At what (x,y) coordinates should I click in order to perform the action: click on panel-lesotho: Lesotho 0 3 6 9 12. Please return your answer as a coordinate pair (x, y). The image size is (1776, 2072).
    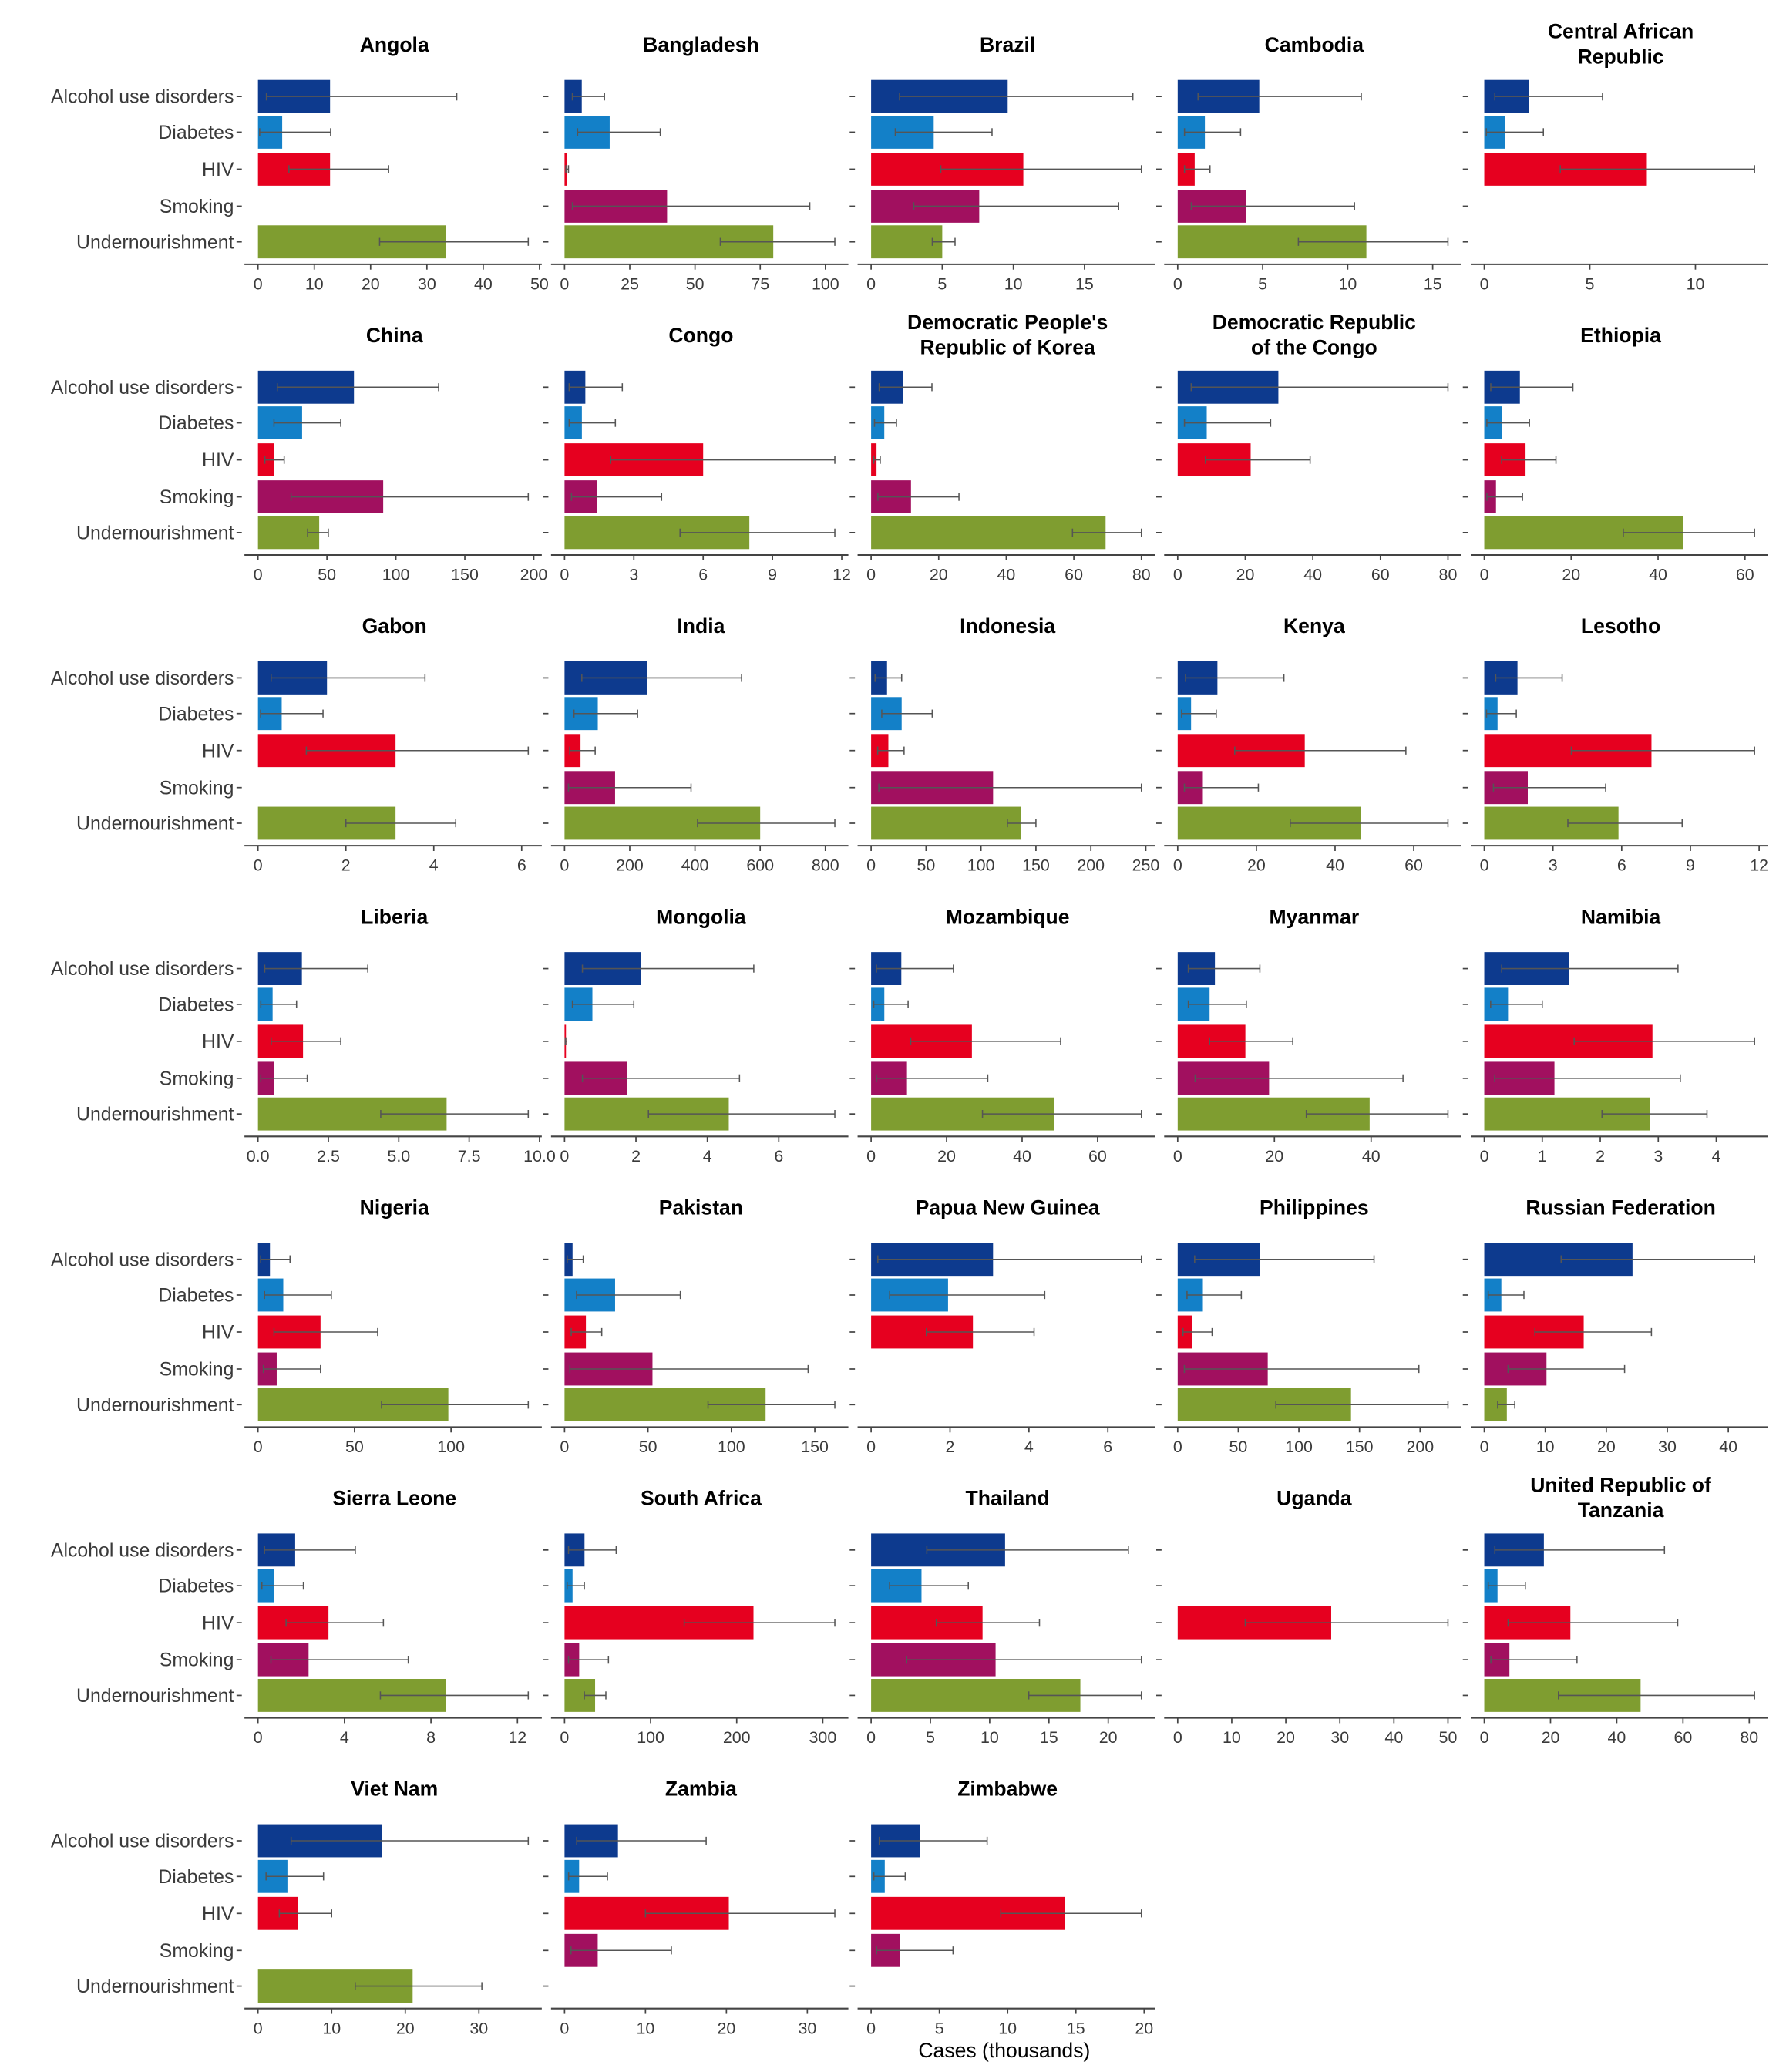
    Looking at the image, I should click on (1615, 745).